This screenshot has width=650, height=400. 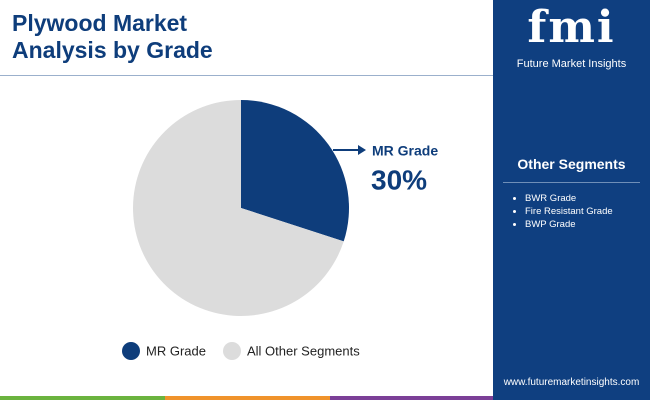 What do you see at coordinates (569, 198) in the screenshot?
I see `segment-item: BWR Grade` at bounding box center [569, 198].